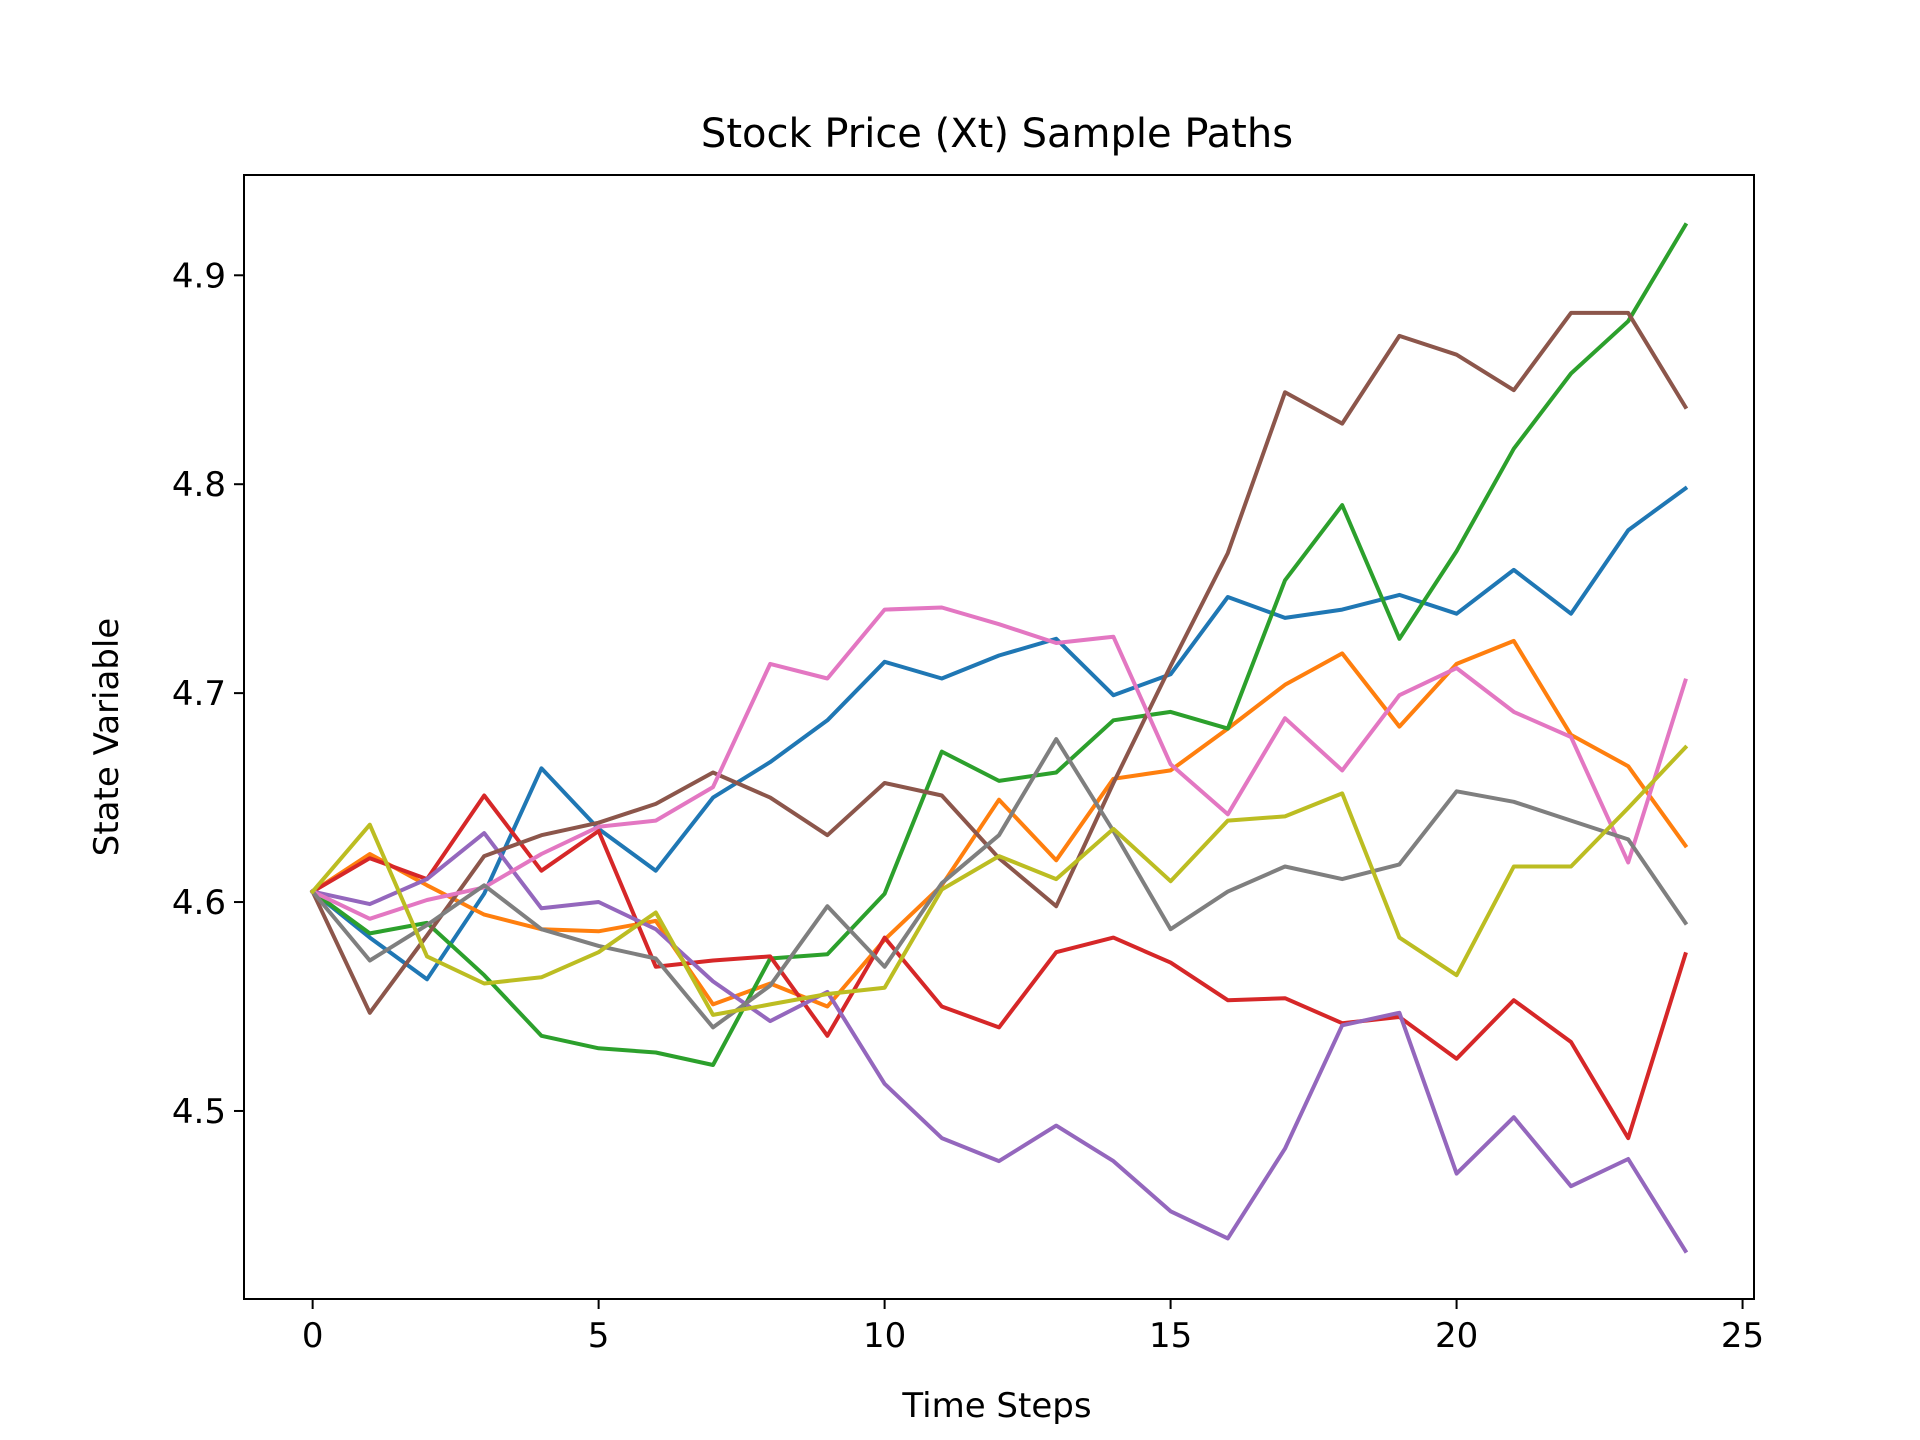  Describe the element at coordinates (1456, 1336) in the screenshot. I see `x-tick-label: 20` at that location.